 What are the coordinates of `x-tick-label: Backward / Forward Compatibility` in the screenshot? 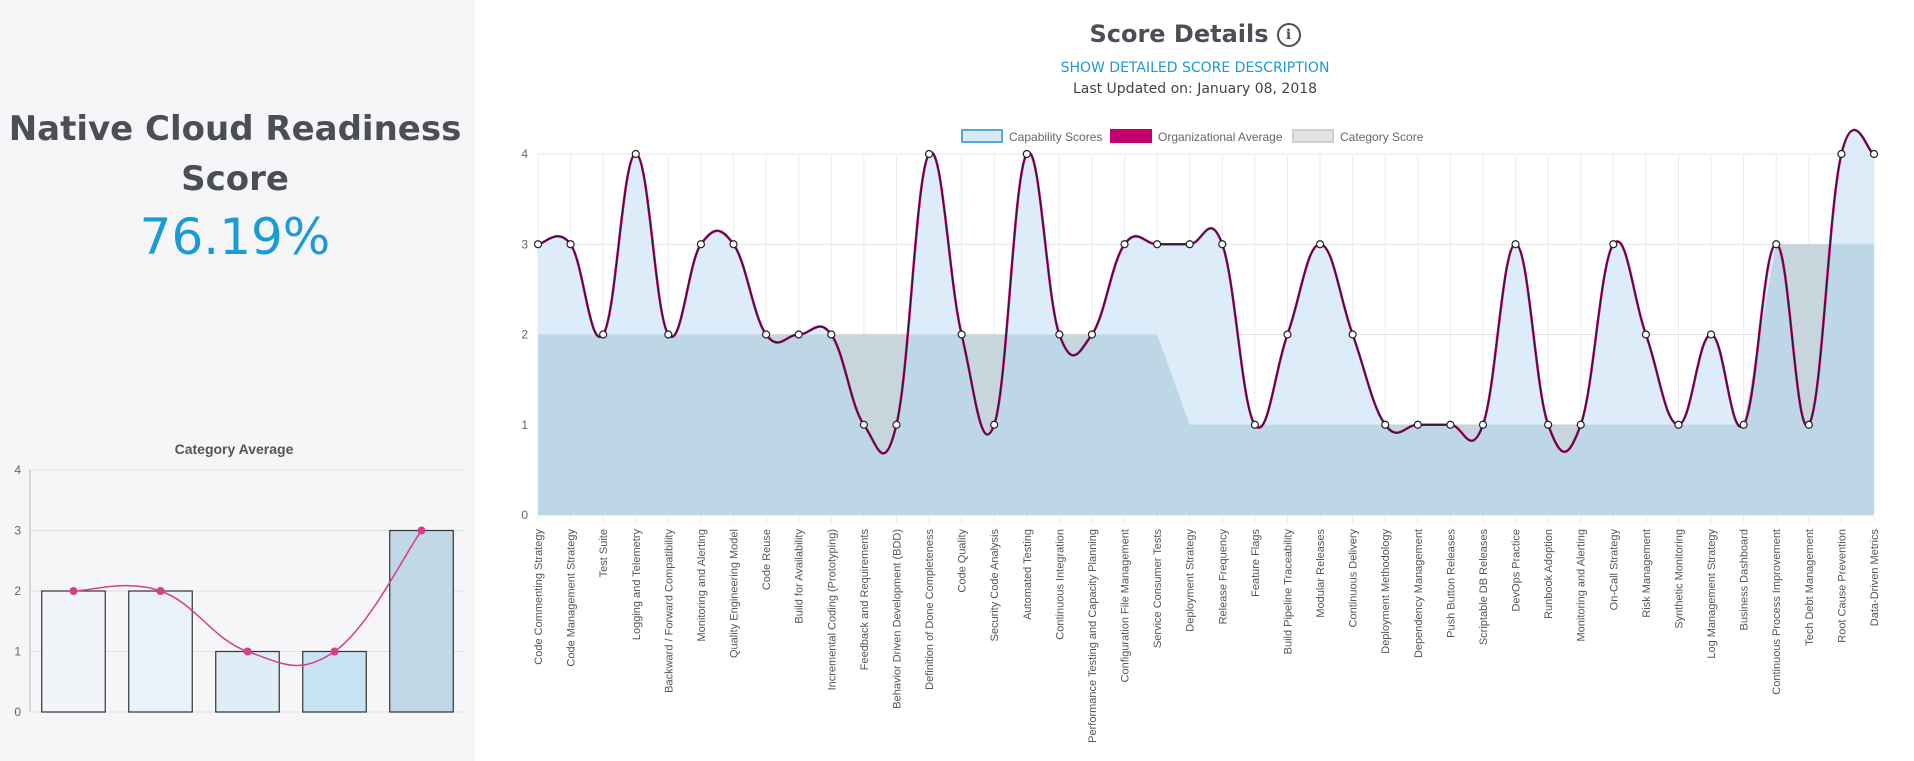 It's located at (669, 611).